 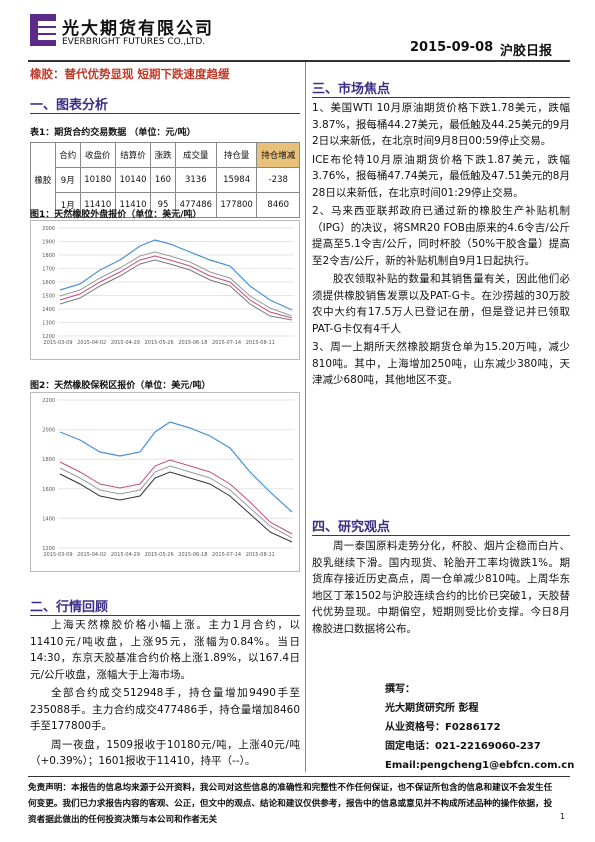 What do you see at coordinates (195, 155) in the screenshot?
I see `cell: 成交量` at bounding box center [195, 155].